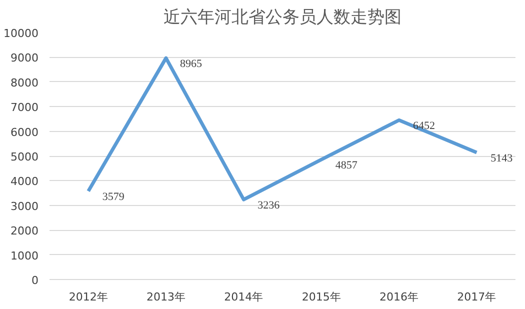 The width and height of the screenshot is (525, 309). Describe the element at coordinates (283, 18) in the screenshot. I see `chart-title: 近六年河北省公务员人数走势图` at that location.